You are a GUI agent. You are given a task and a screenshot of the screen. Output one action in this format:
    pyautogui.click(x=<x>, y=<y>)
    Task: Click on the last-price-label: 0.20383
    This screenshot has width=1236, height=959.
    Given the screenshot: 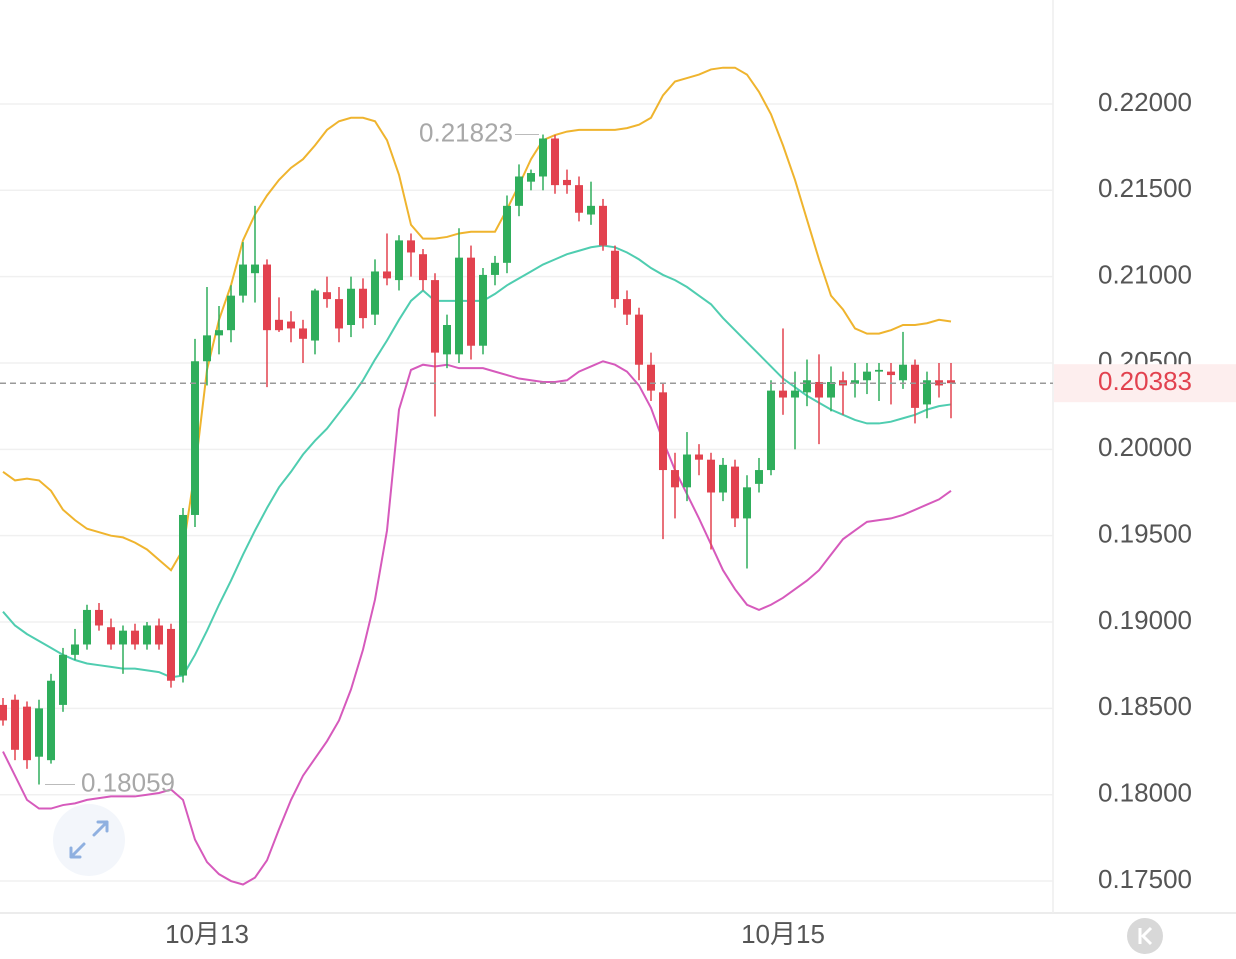 What is the action you would take?
    pyautogui.click(x=1145, y=381)
    